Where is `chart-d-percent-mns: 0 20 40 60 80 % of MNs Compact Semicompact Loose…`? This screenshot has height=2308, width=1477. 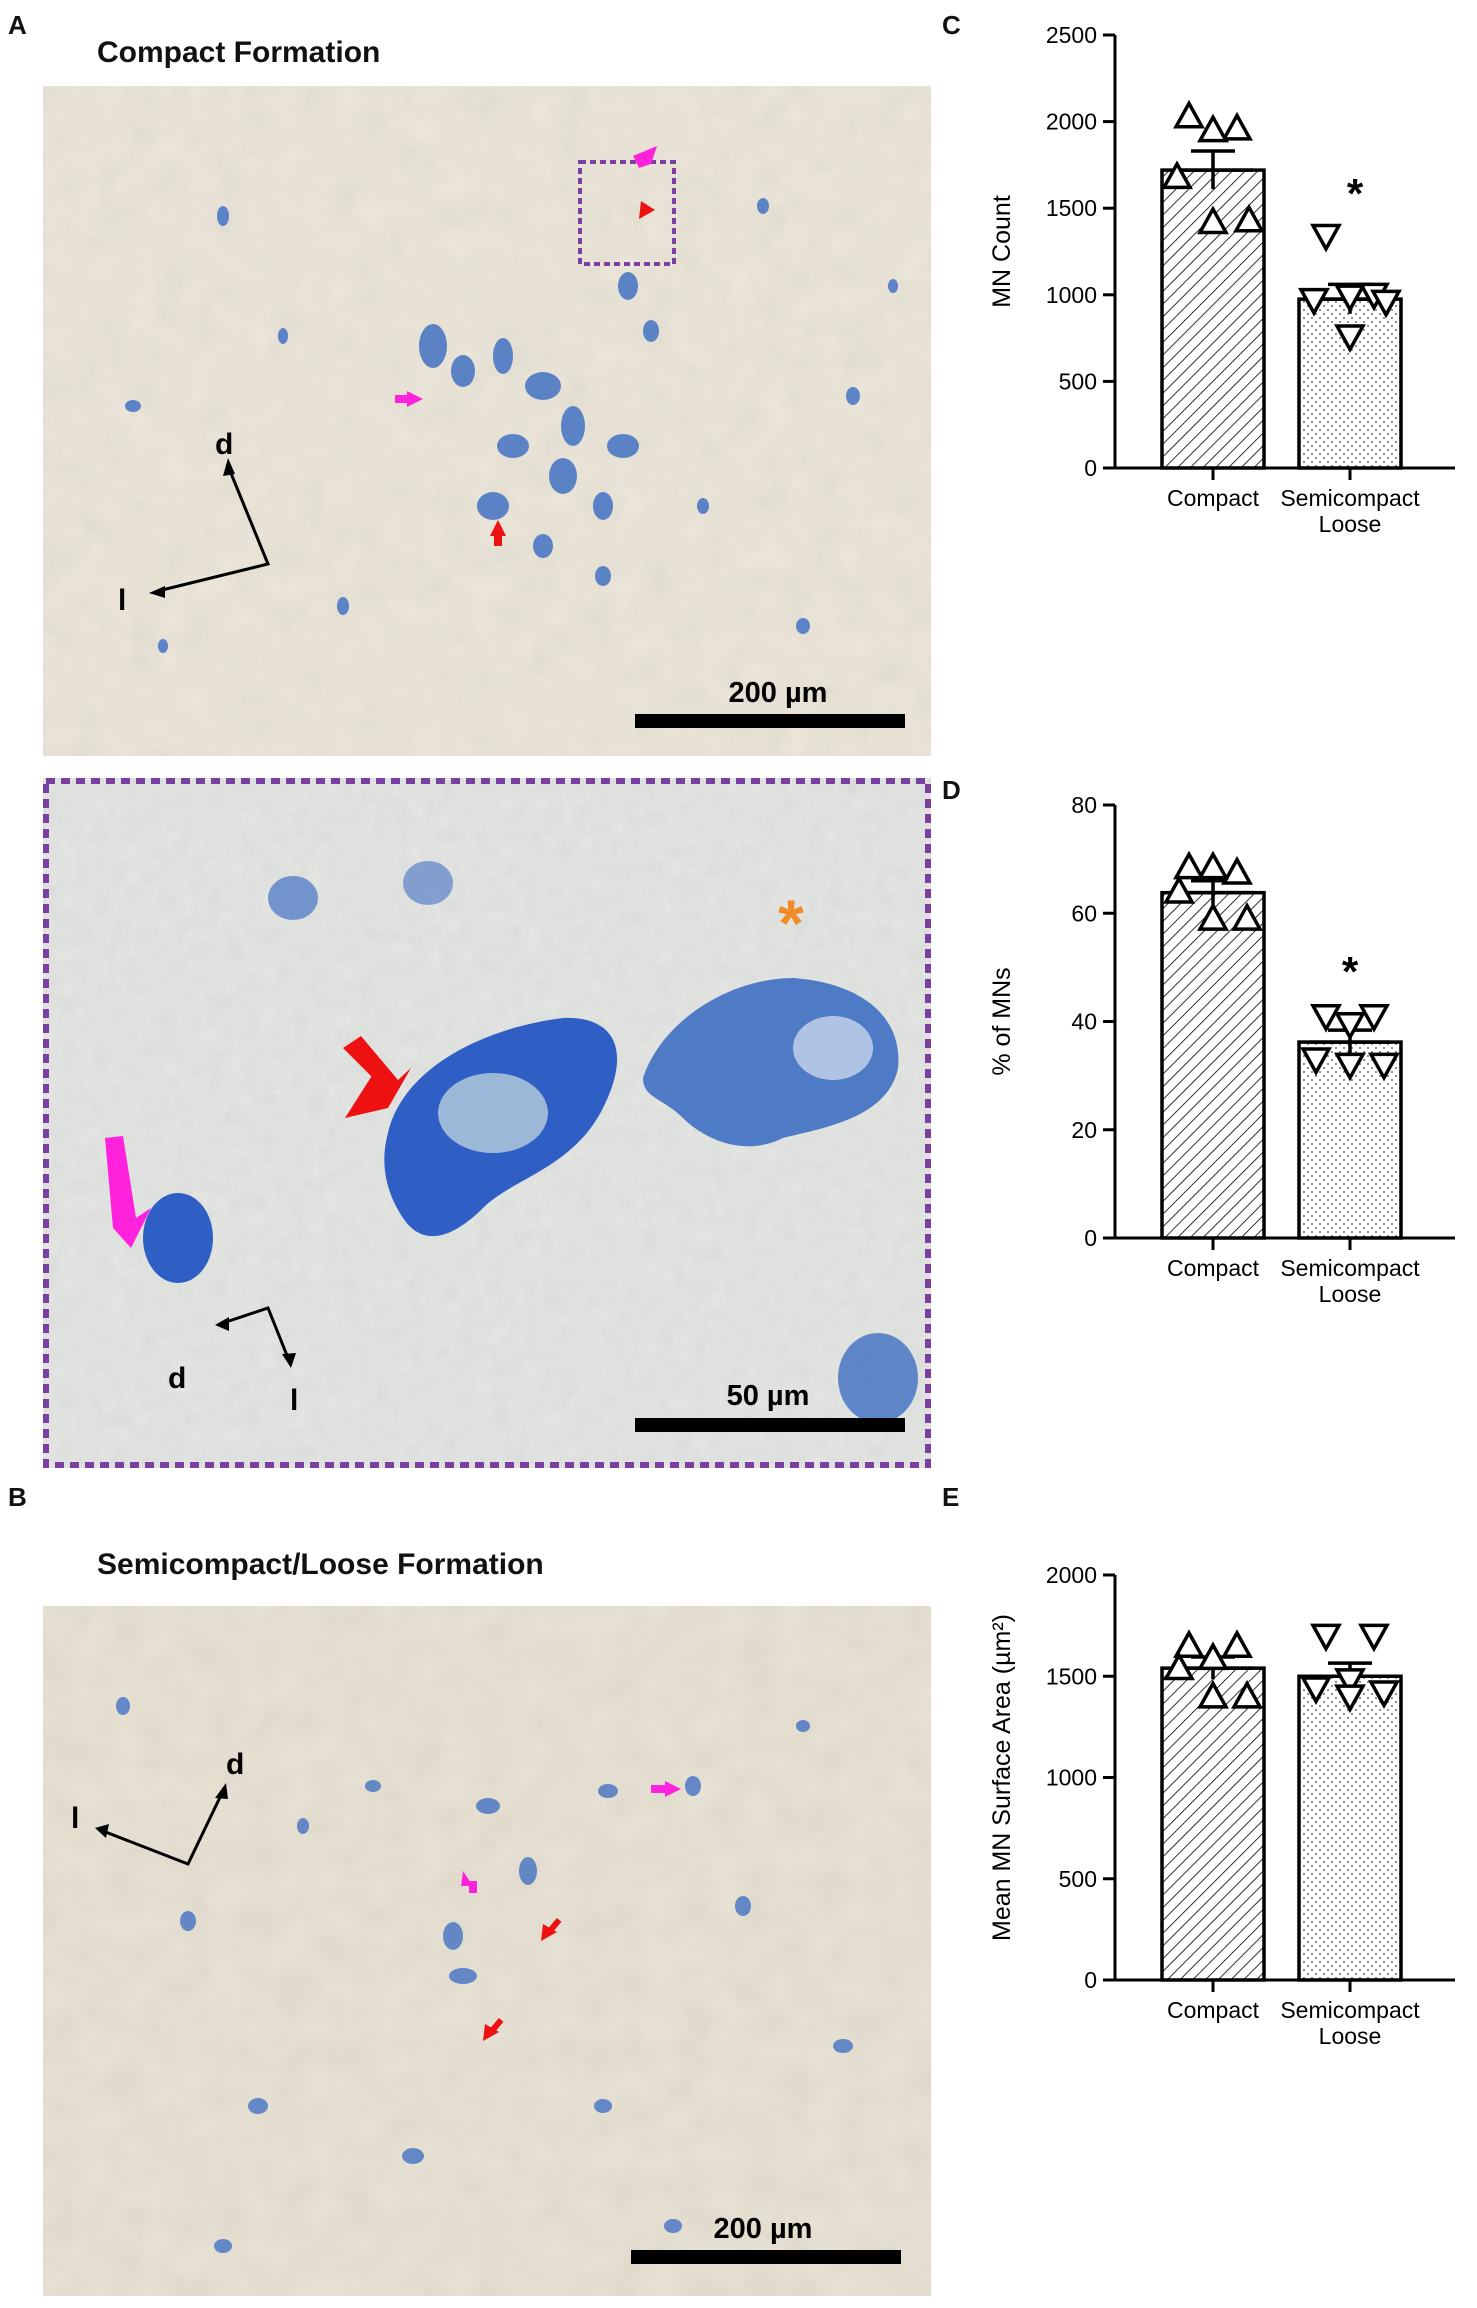
chart-d-percent-mns: 0 20 40 60 80 % of MNs Compact Semicompact Loose… is located at coordinates (1213, 1170).